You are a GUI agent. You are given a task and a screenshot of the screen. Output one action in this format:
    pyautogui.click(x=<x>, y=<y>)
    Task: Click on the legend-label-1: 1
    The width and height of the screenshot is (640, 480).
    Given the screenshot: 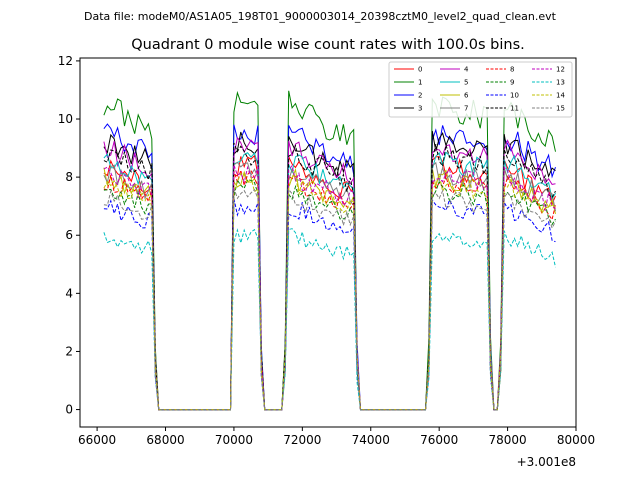 What is the action you would take?
    pyautogui.click(x=420, y=83)
    